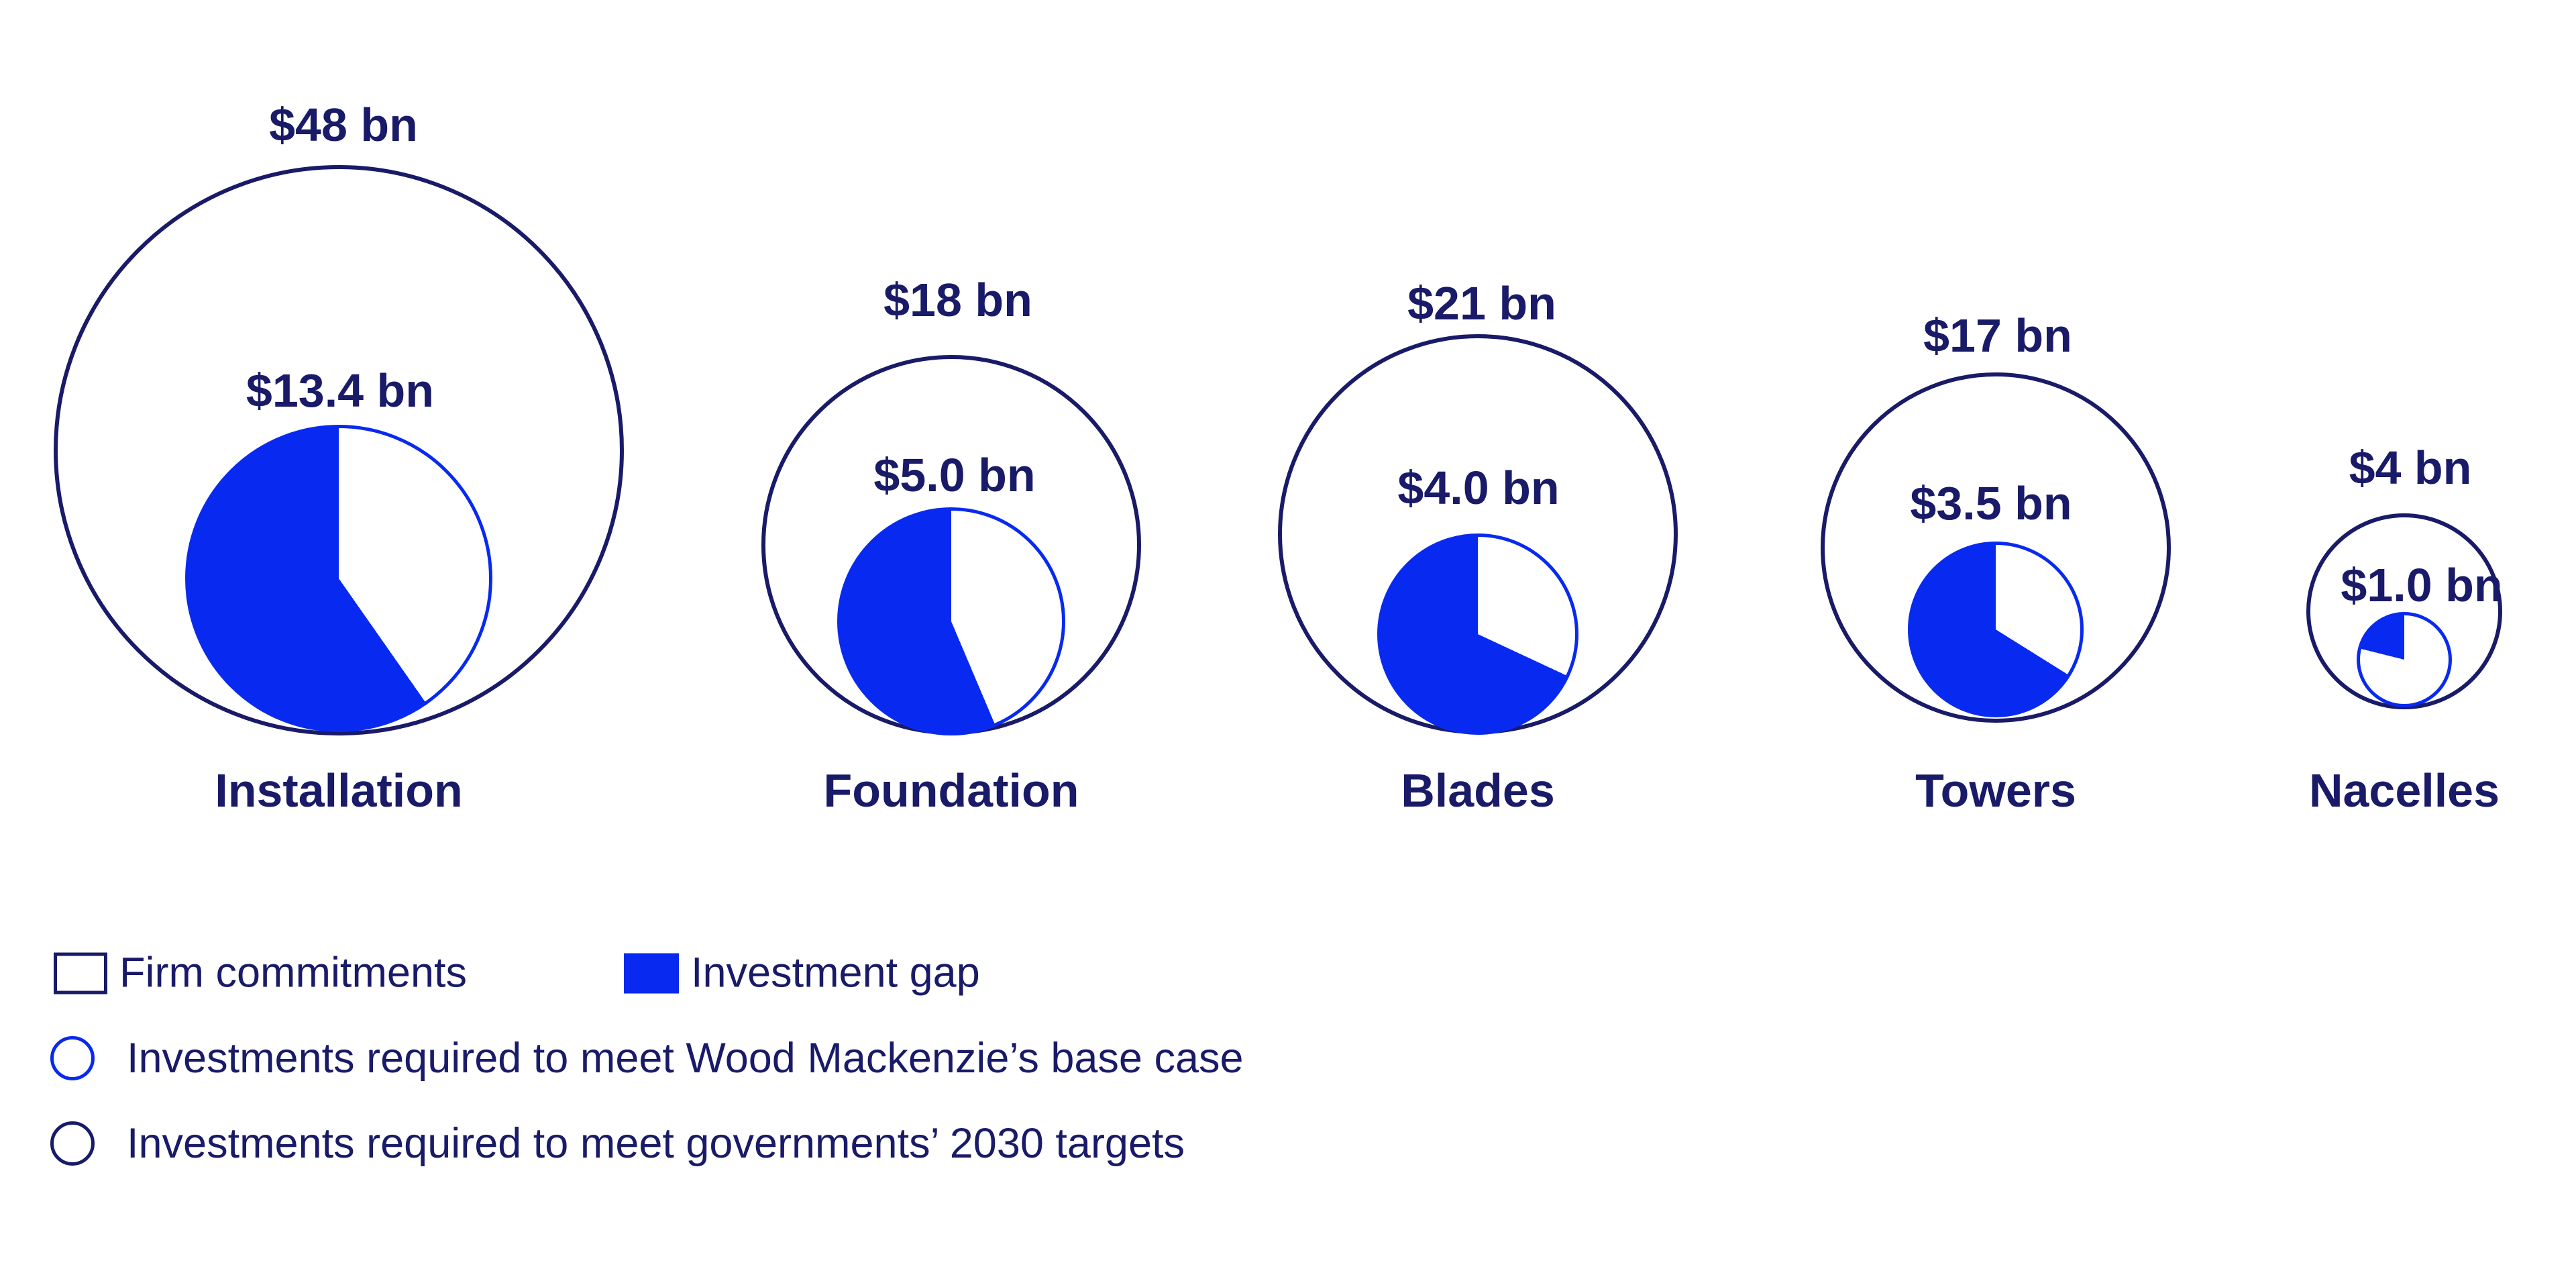  Describe the element at coordinates (835, 973) in the screenshot. I see `legend-label: Investment gap` at that location.